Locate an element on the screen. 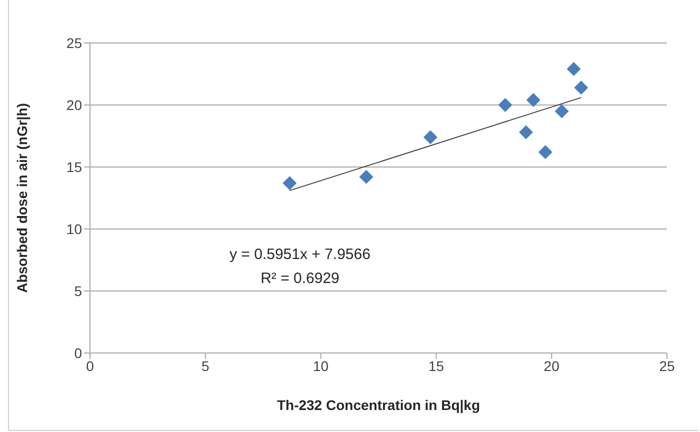 This screenshot has width=700, height=432. x-axis-title: Th-232 Concentration in Bq|kg is located at coordinates (378, 405).